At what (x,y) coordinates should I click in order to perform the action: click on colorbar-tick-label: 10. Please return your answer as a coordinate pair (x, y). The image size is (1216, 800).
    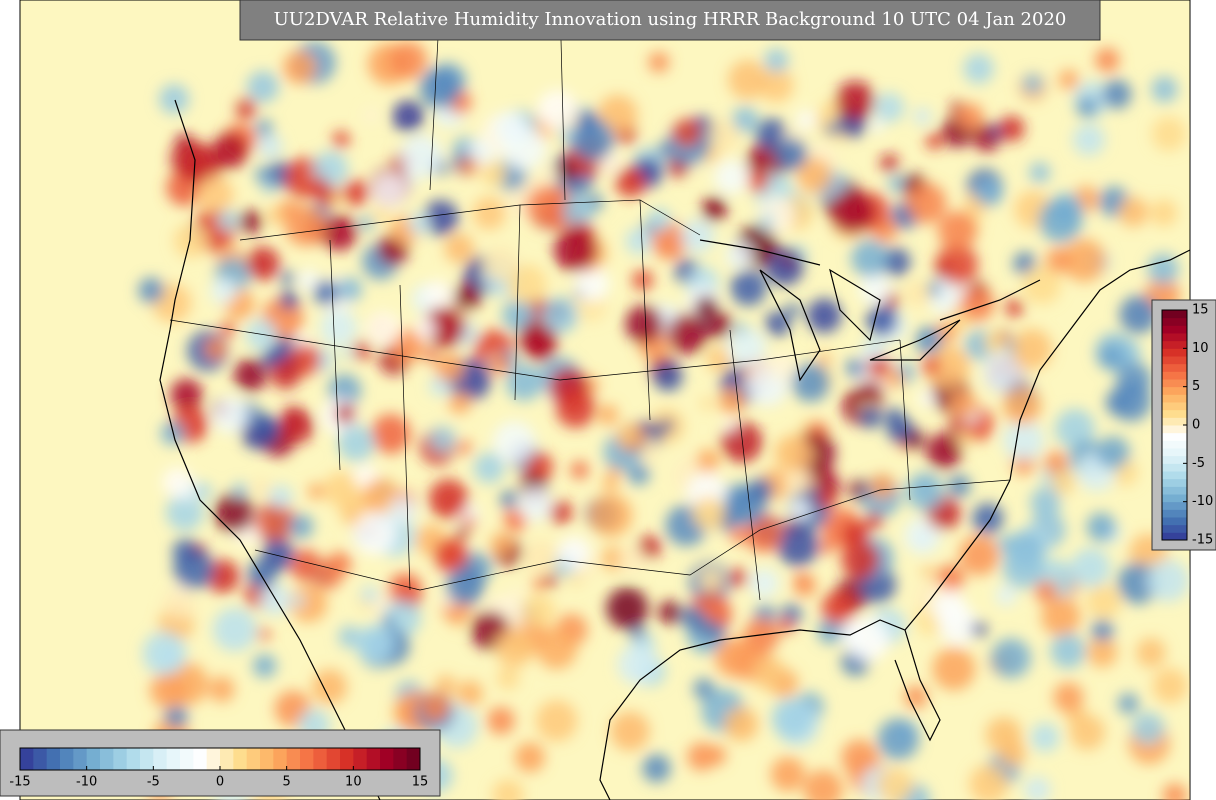
    Looking at the image, I should click on (353, 782).